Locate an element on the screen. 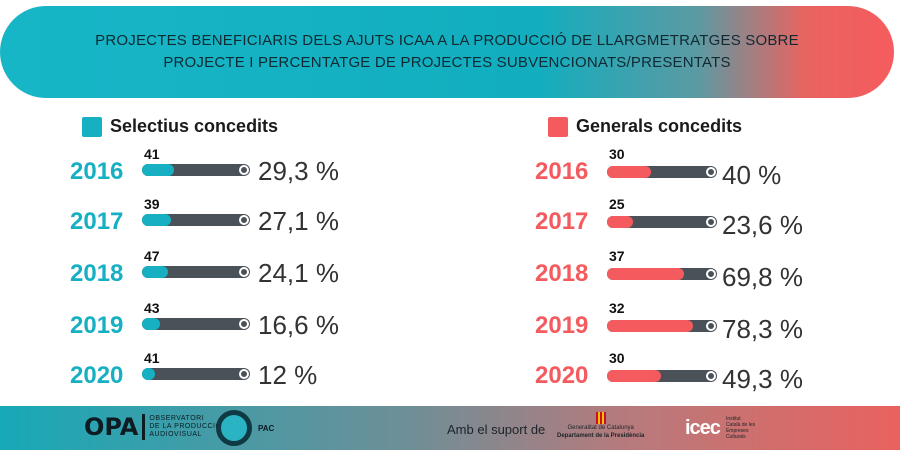 The image size is (900, 450). gencat-flag-icon is located at coordinates (600, 418).